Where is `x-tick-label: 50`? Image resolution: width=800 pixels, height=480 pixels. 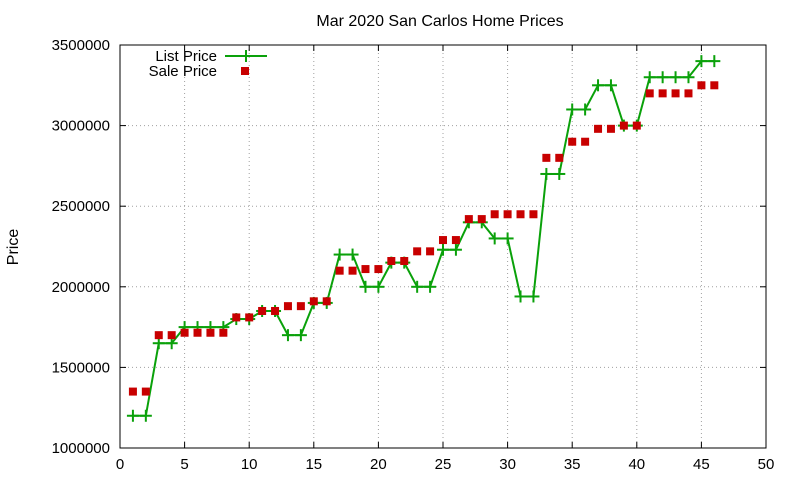 x-tick-label: 50 is located at coordinates (766, 464).